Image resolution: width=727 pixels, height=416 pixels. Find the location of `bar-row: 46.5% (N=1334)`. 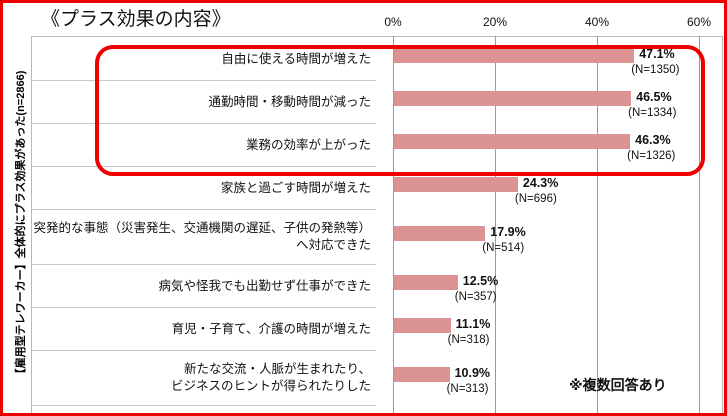

bar-row: 46.5% (N=1334) is located at coordinates (544, 101).